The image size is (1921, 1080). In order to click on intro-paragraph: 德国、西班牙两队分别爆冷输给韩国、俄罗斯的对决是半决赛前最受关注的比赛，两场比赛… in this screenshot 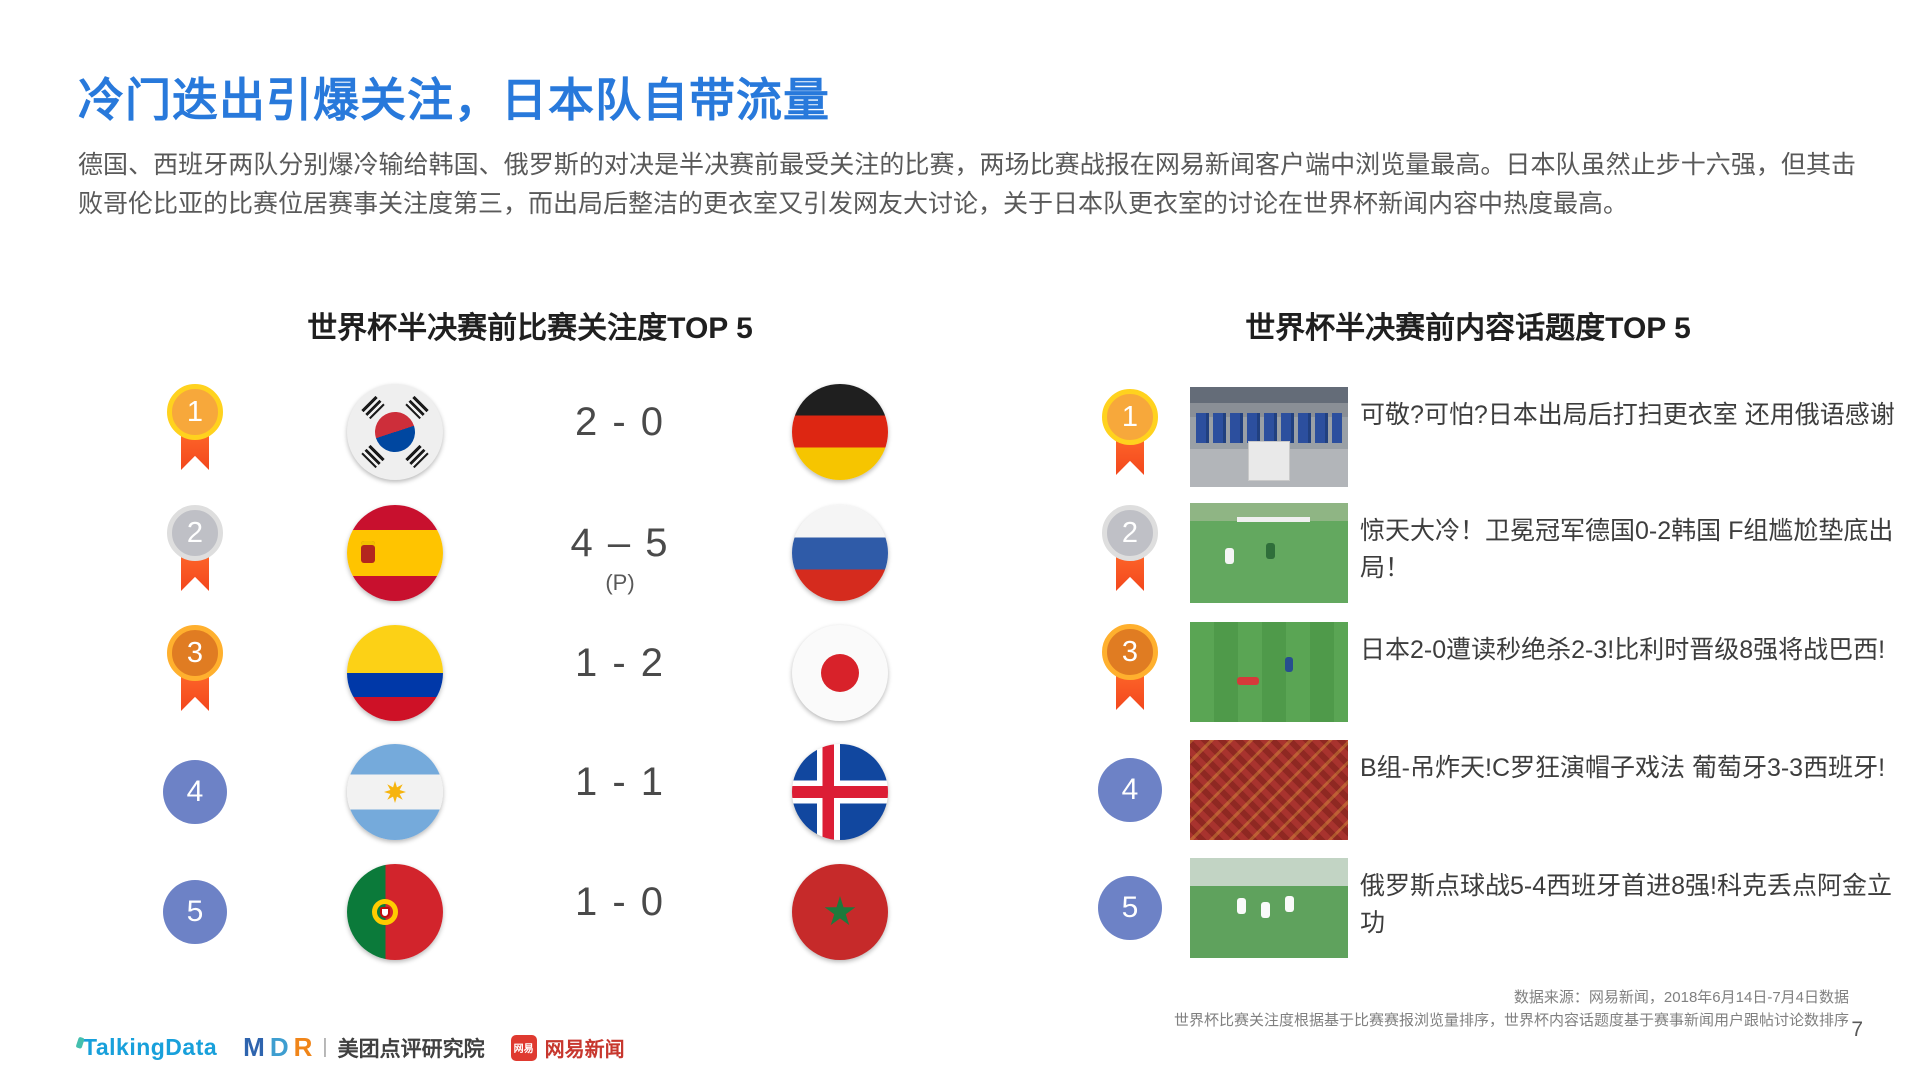, I will do `click(967, 184)`.